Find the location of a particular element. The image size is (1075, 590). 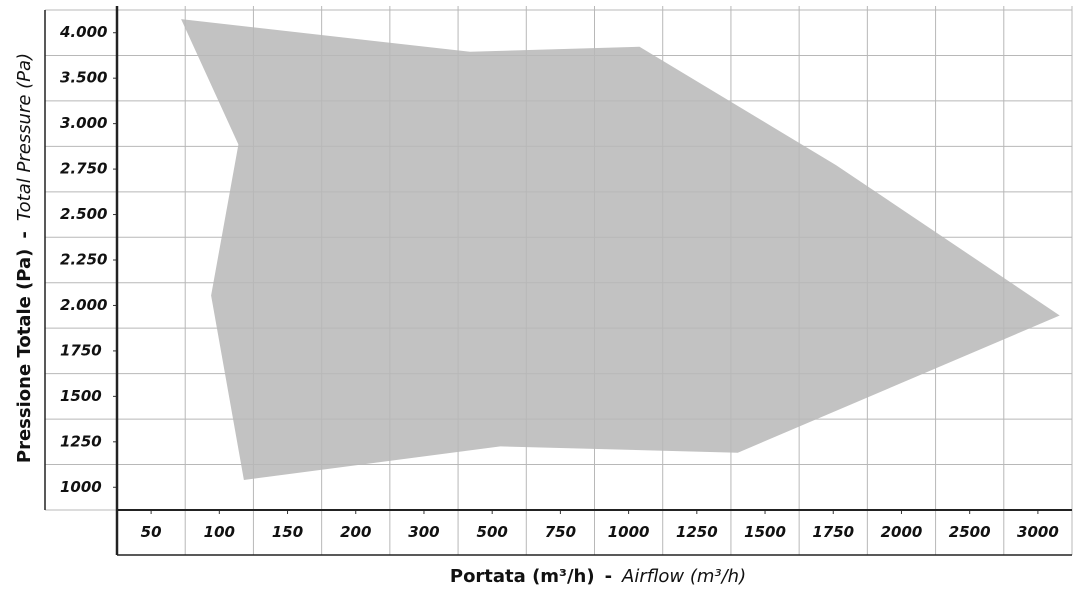

x-title-sep: - is located at coordinates (608, 576).